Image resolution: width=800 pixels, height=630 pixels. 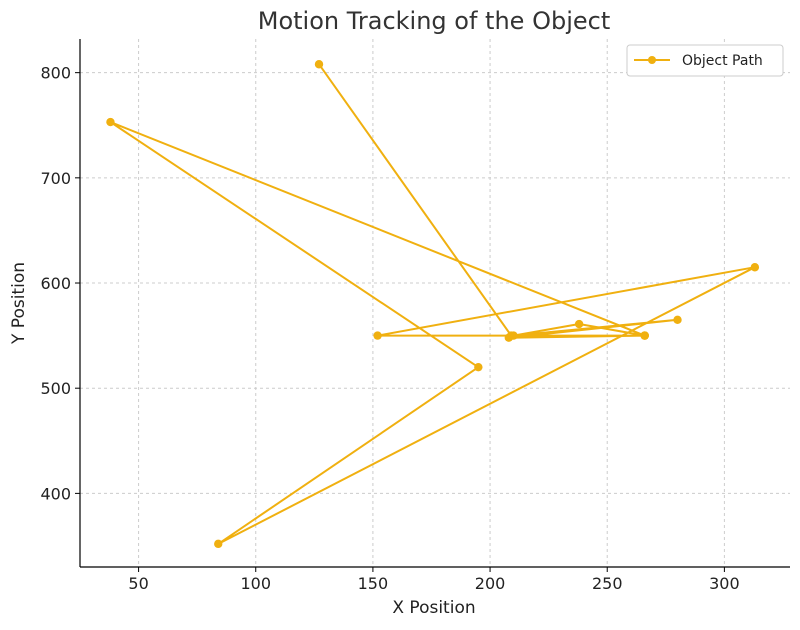 What do you see at coordinates (55, 493) in the screenshot?
I see `y-tick-label: 400` at bounding box center [55, 493].